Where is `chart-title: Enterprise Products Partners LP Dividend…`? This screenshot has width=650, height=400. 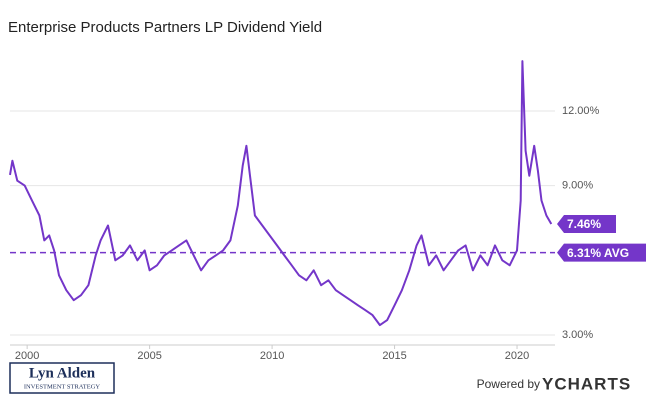
chart-title: Enterprise Products Partners LP Dividend… is located at coordinates (165, 27).